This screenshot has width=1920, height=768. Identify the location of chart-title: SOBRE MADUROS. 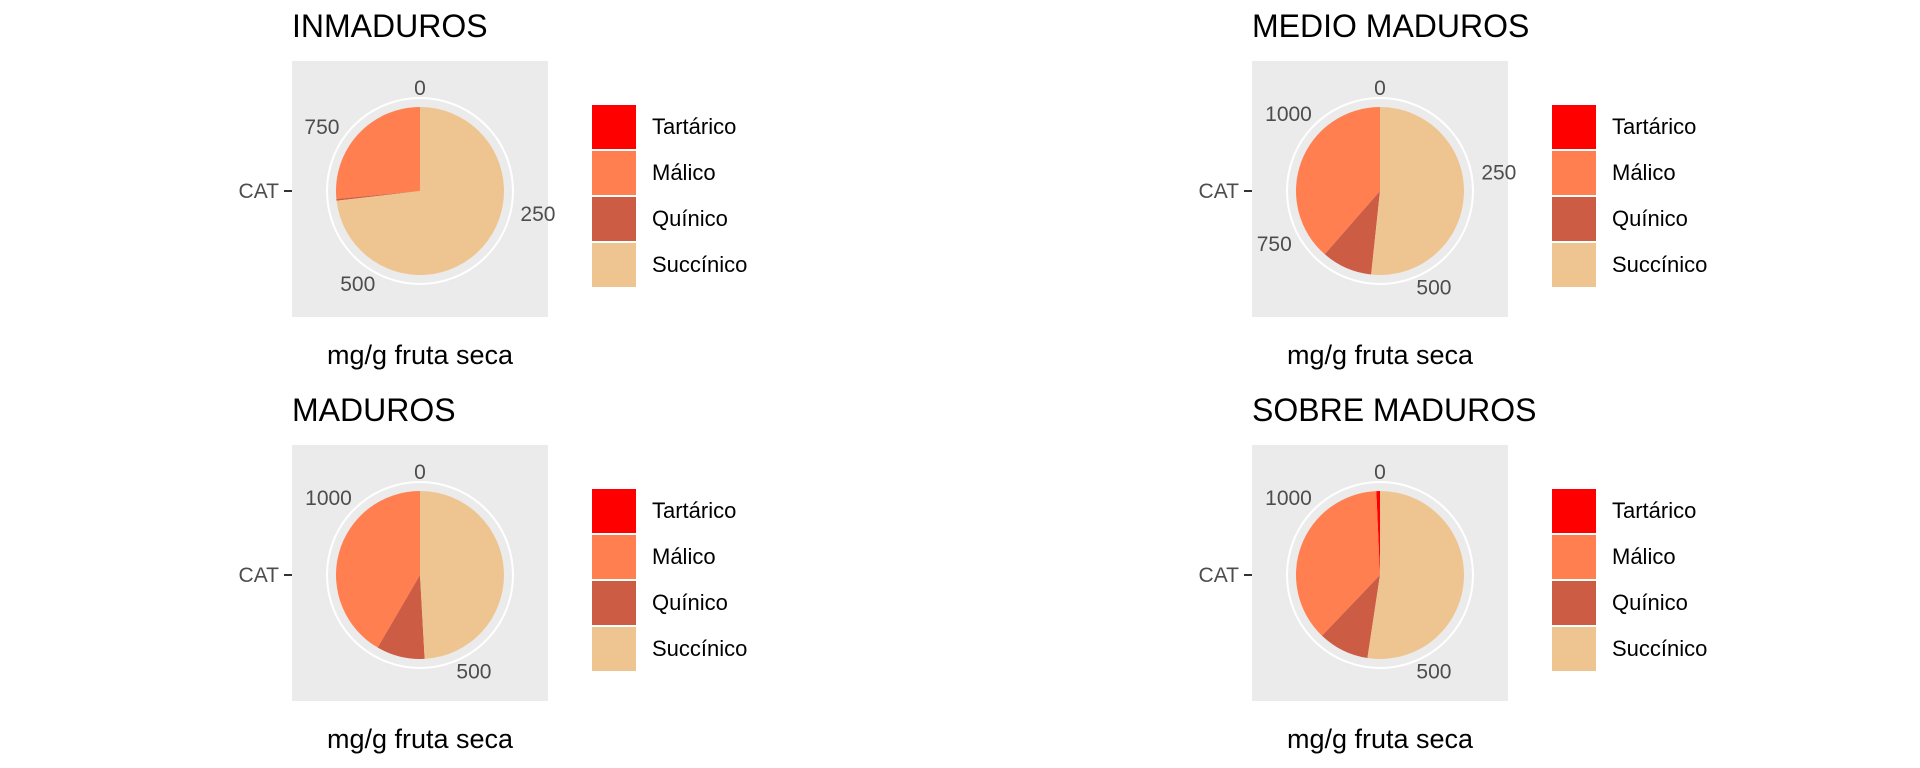
(1394, 410).